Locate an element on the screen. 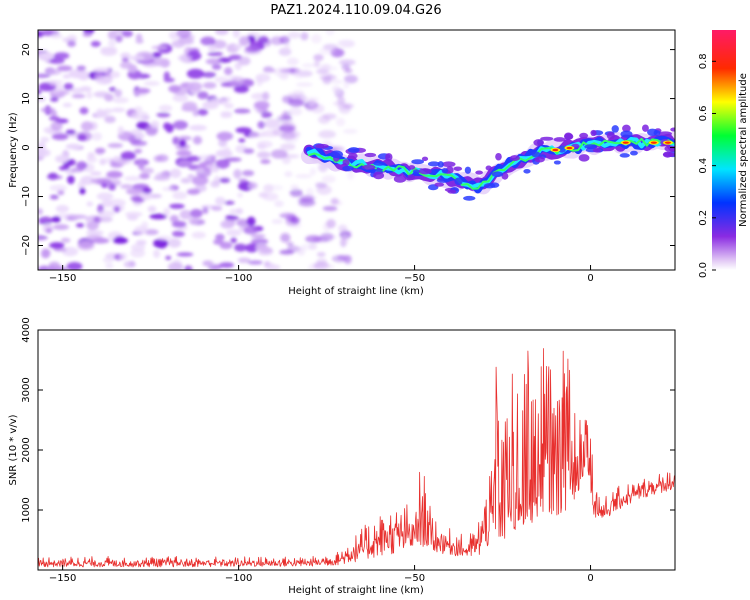 This screenshot has height=600, width=750. spectrogram-xlabel: Height of straight line (km) is located at coordinates (356, 291).